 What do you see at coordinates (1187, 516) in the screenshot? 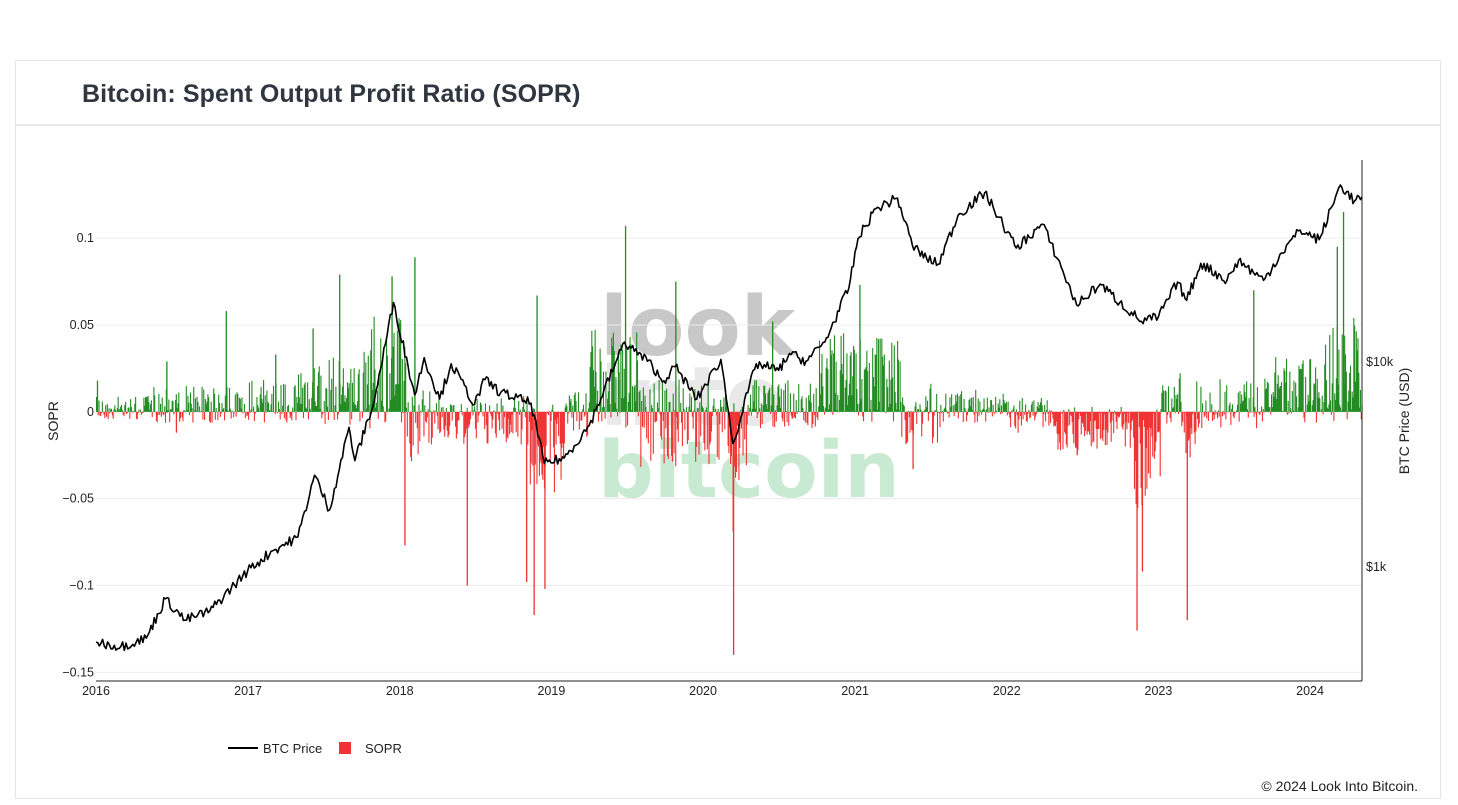
I see `sopr-spike-bar` at bounding box center [1187, 516].